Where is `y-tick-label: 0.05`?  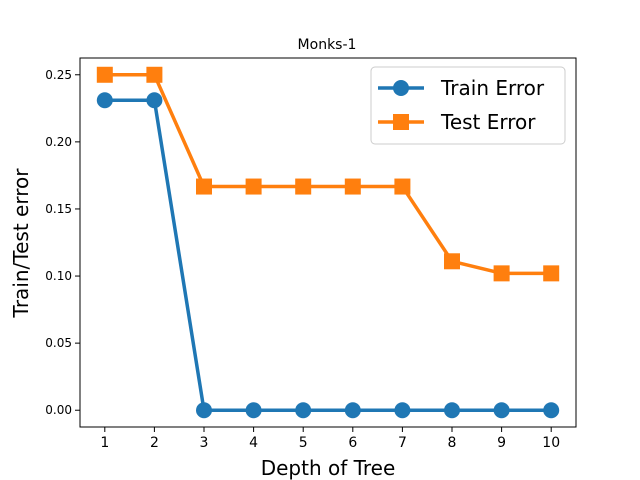
y-tick-label: 0.05 is located at coordinates (58, 343).